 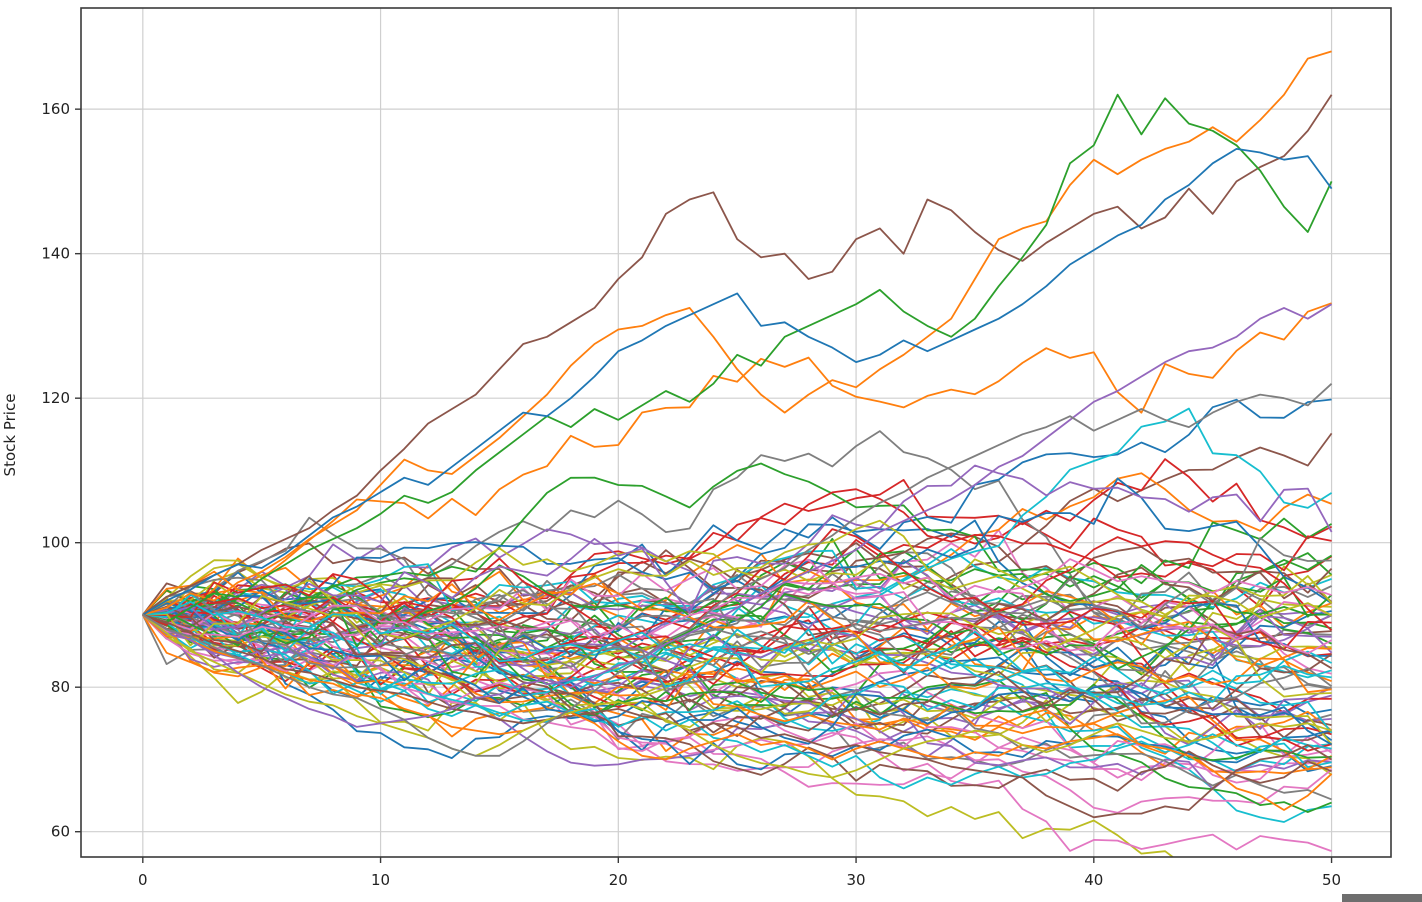 What do you see at coordinates (55, 254) in the screenshot?
I see `y-tick-label: 140` at bounding box center [55, 254].